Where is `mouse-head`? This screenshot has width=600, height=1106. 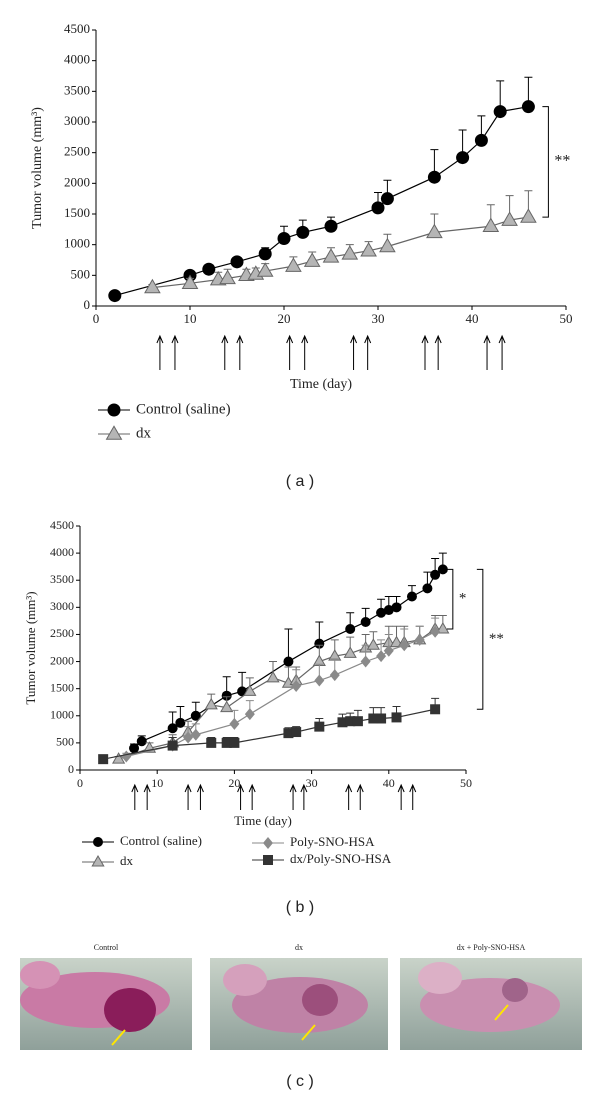 mouse-head is located at coordinates (440, 978).